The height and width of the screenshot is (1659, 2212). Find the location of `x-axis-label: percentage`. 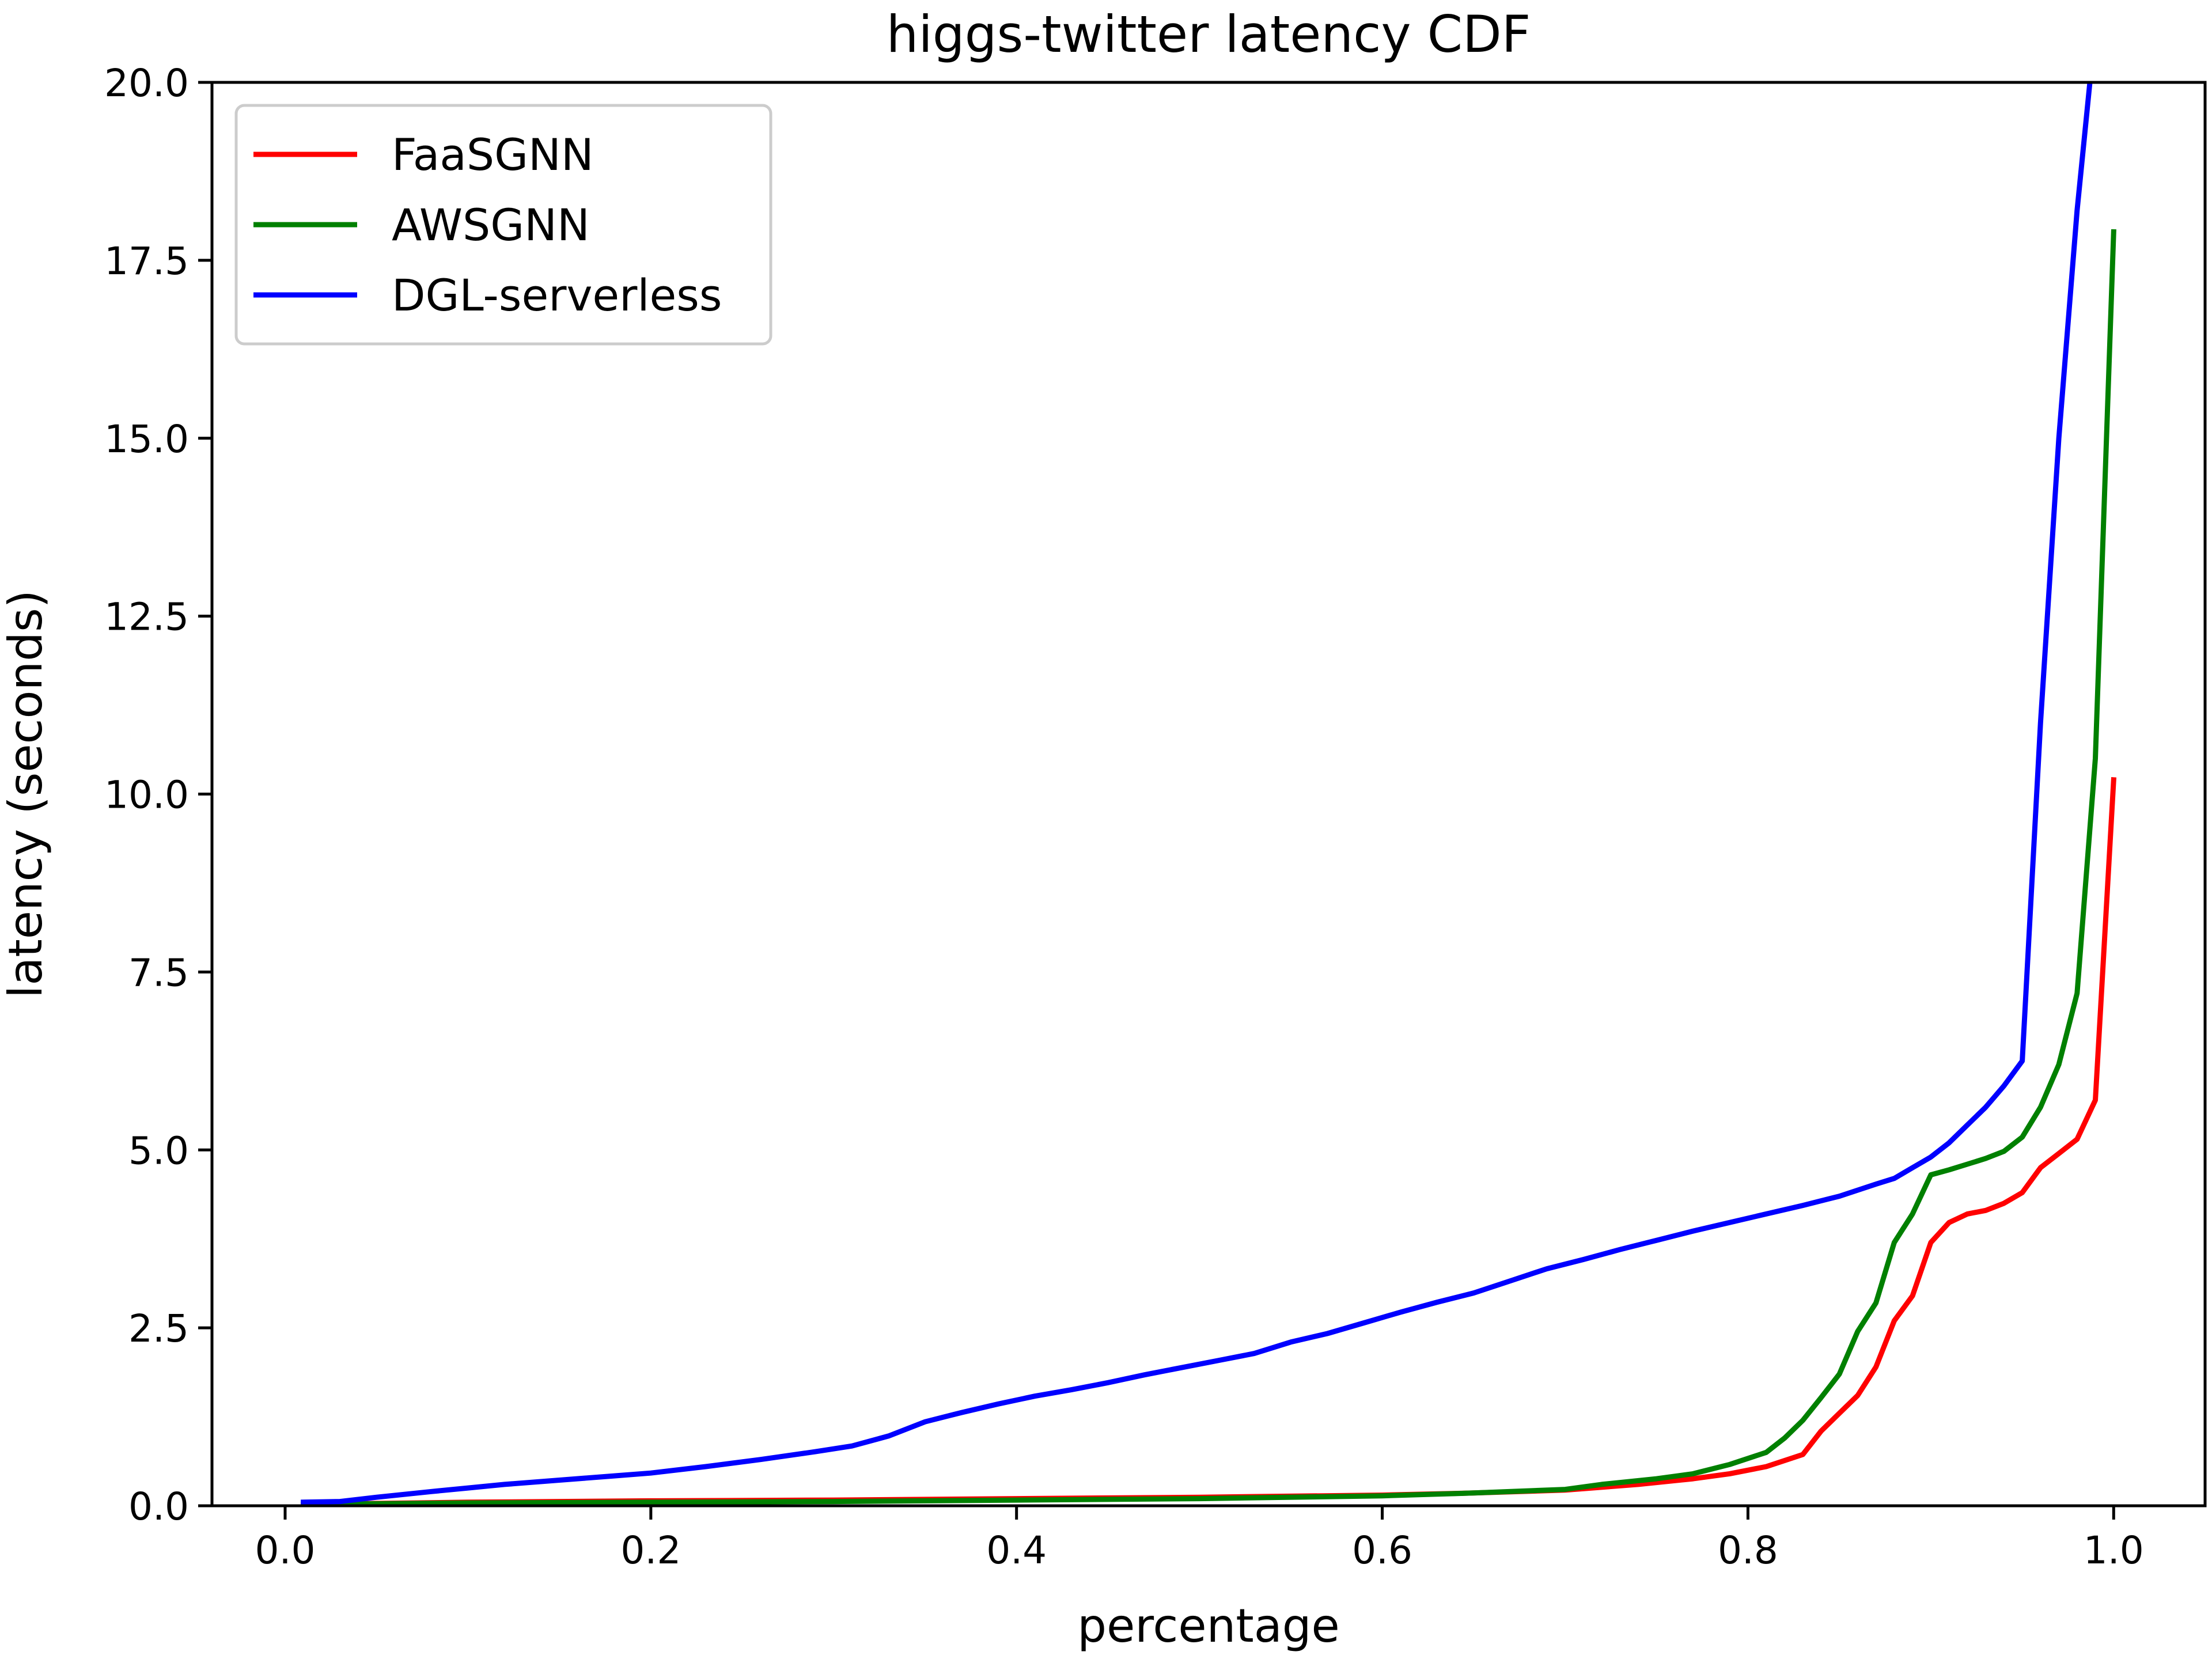

x-axis-label: percentage is located at coordinates (1208, 1626).